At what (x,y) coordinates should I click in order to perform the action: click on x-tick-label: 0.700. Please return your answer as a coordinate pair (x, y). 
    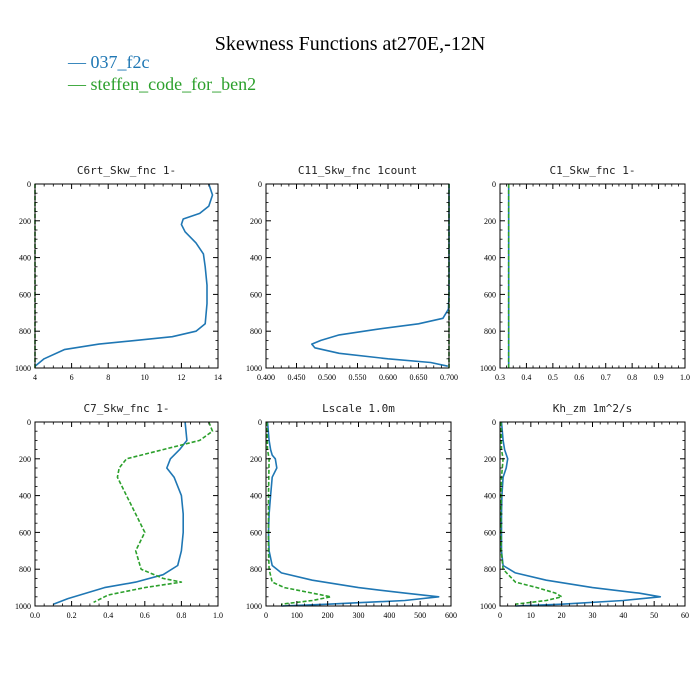
    Looking at the image, I should click on (449, 377).